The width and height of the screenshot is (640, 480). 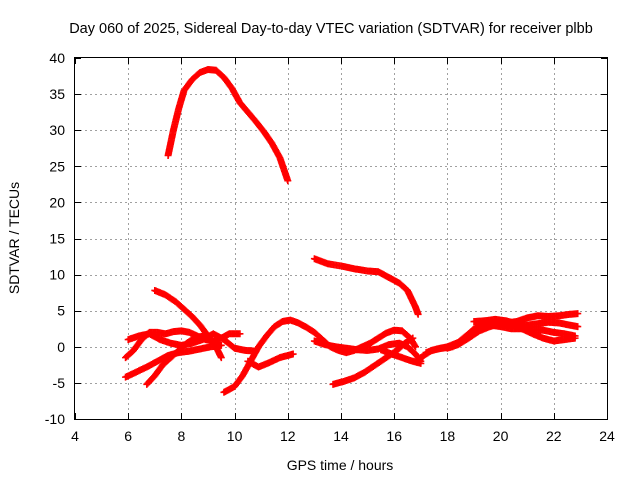 What do you see at coordinates (394, 436) in the screenshot?
I see `x-tick-label: 16` at bounding box center [394, 436].